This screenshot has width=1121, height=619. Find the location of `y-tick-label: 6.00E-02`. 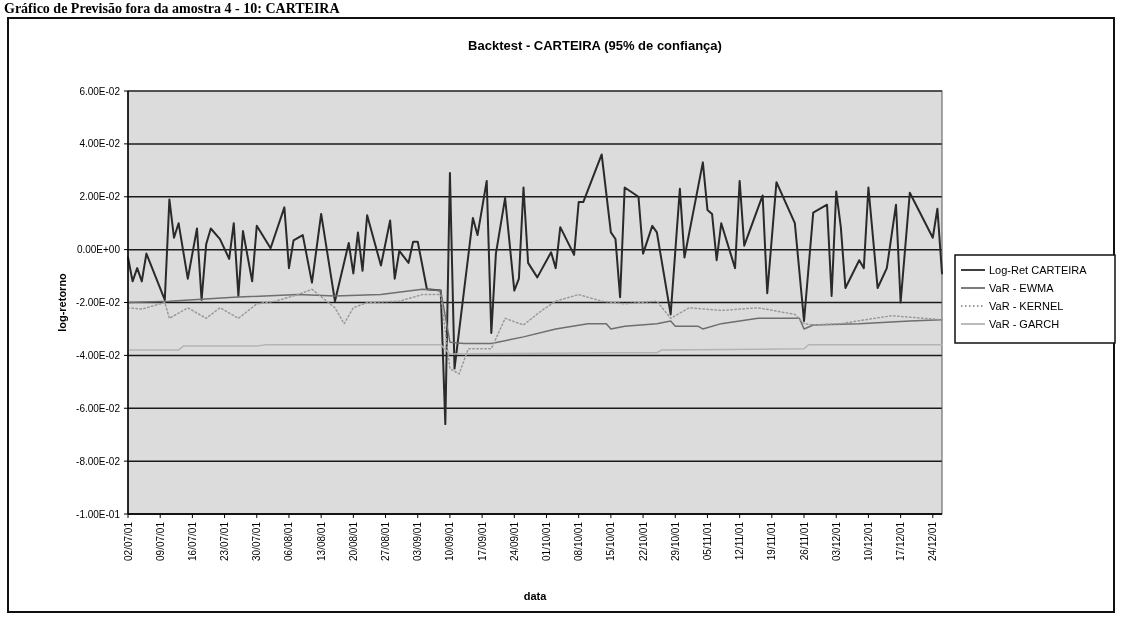

y-tick-label: 6.00E-02 is located at coordinates (100, 91).